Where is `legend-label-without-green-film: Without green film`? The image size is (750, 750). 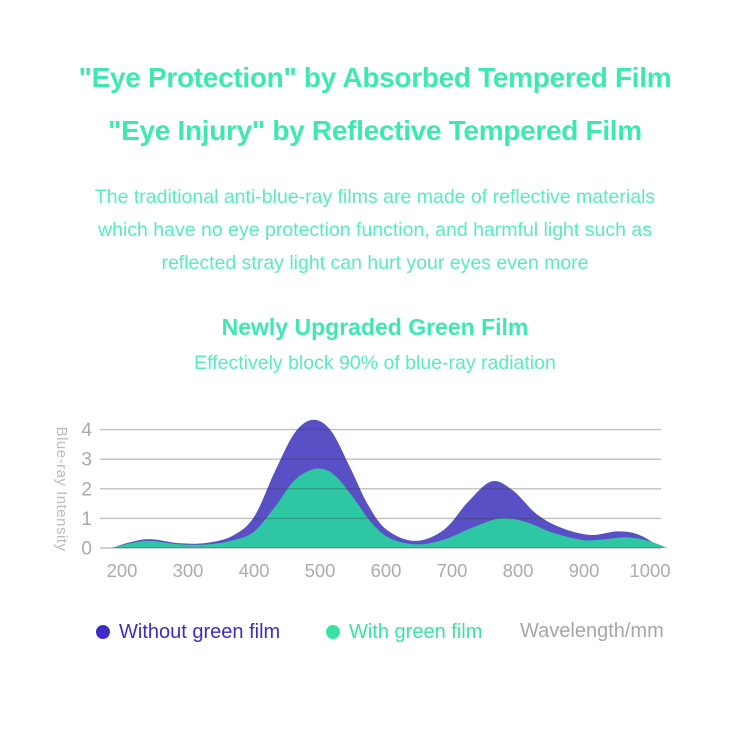 legend-label-without-green-film: Without green film is located at coordinates (200, 631).